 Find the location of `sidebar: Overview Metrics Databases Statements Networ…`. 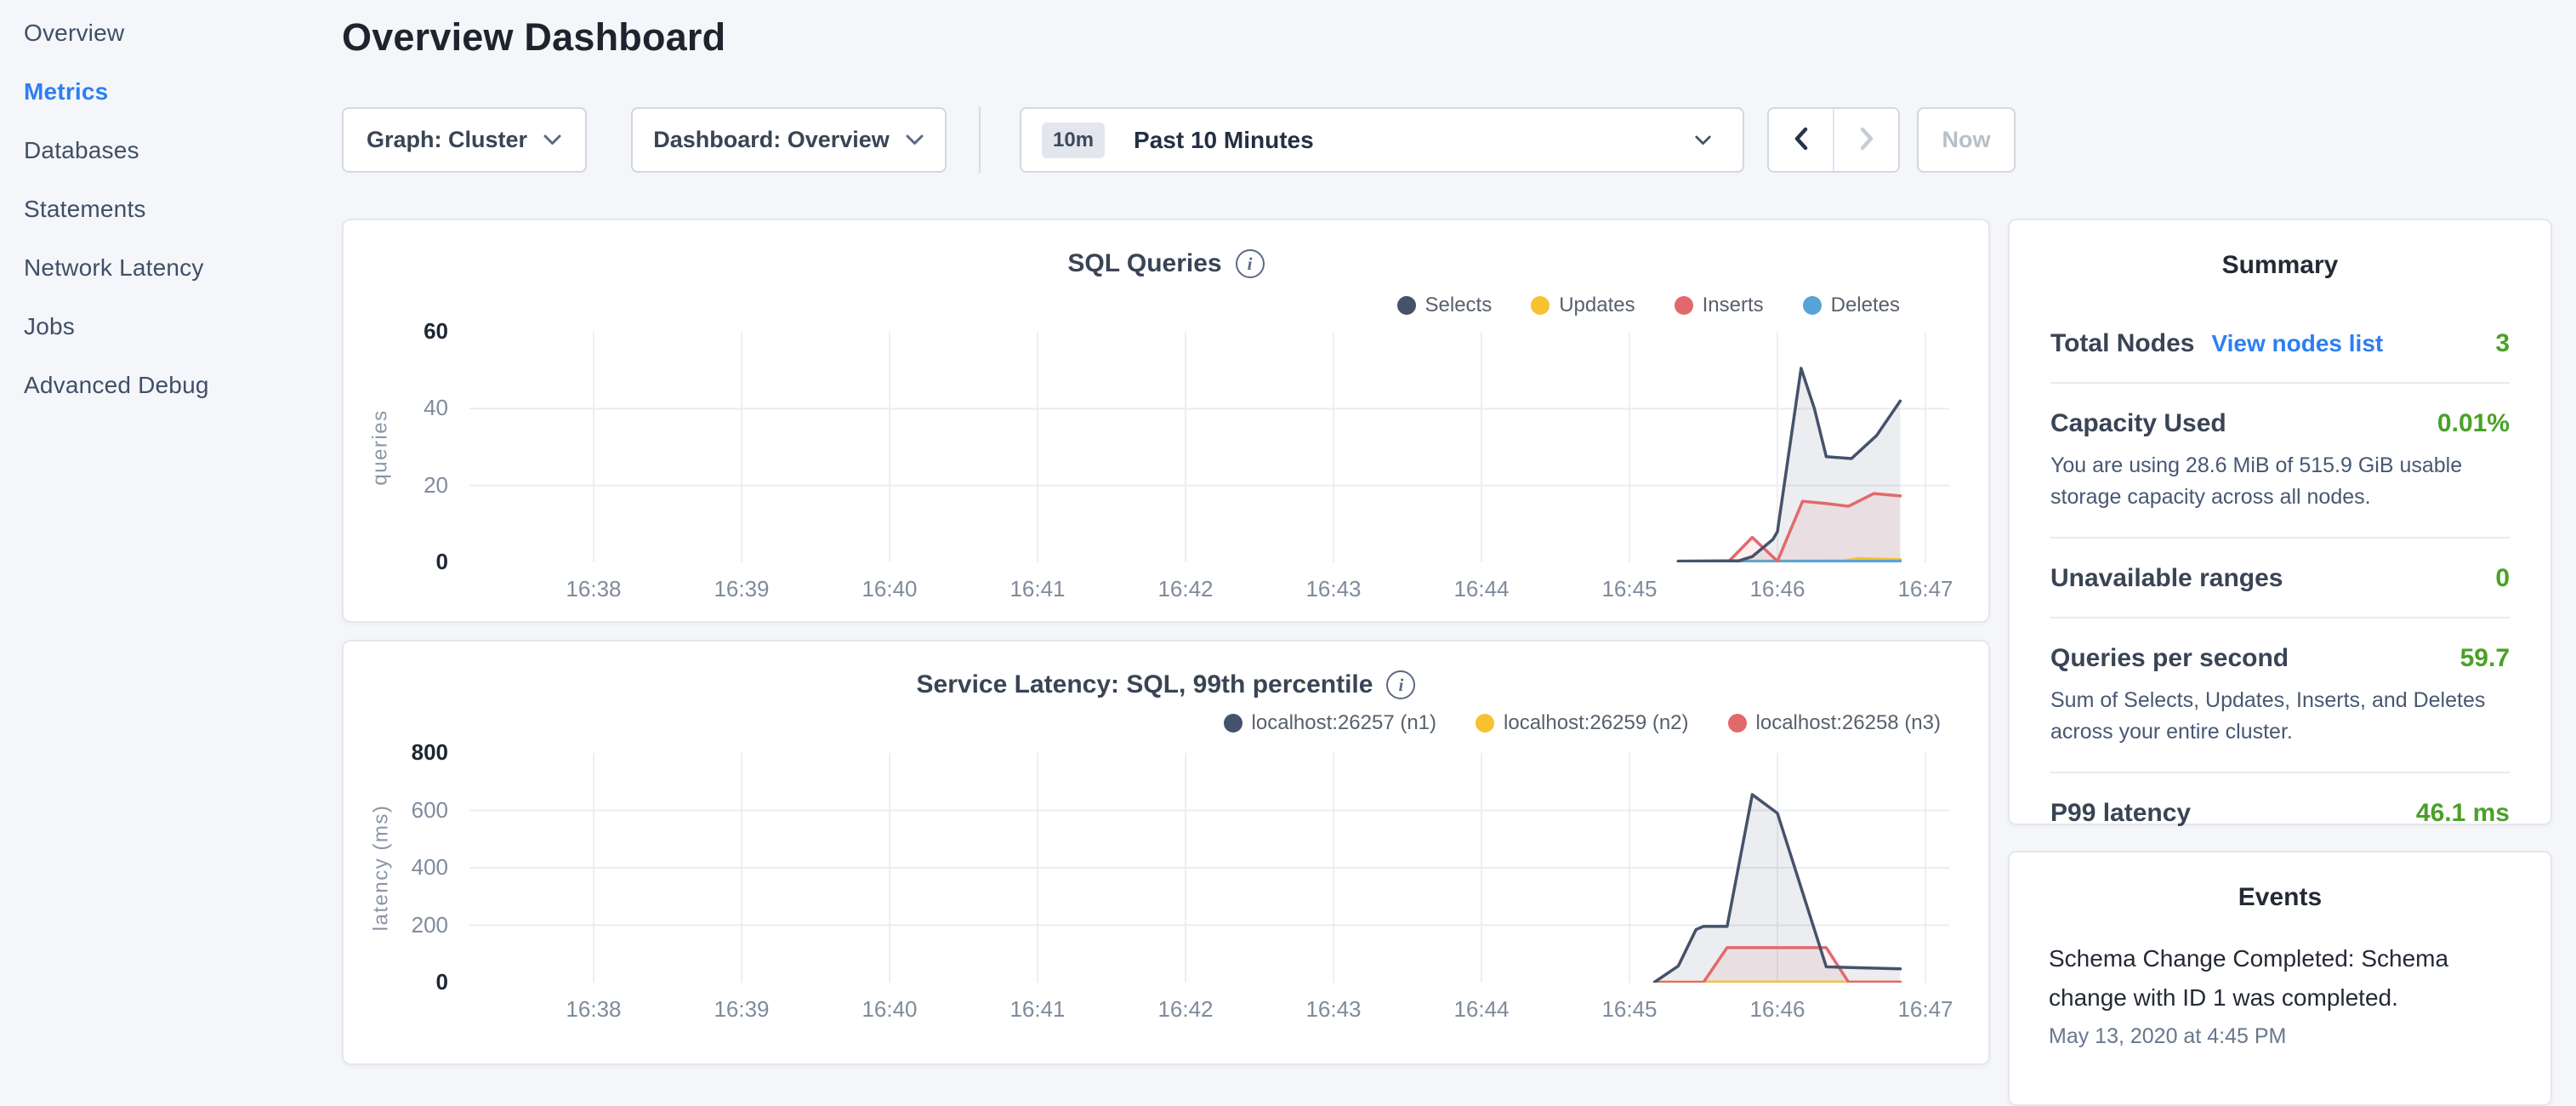

sidebar: Overview Metrics Databases Statements Networ… is located at coordinates (171, 526).